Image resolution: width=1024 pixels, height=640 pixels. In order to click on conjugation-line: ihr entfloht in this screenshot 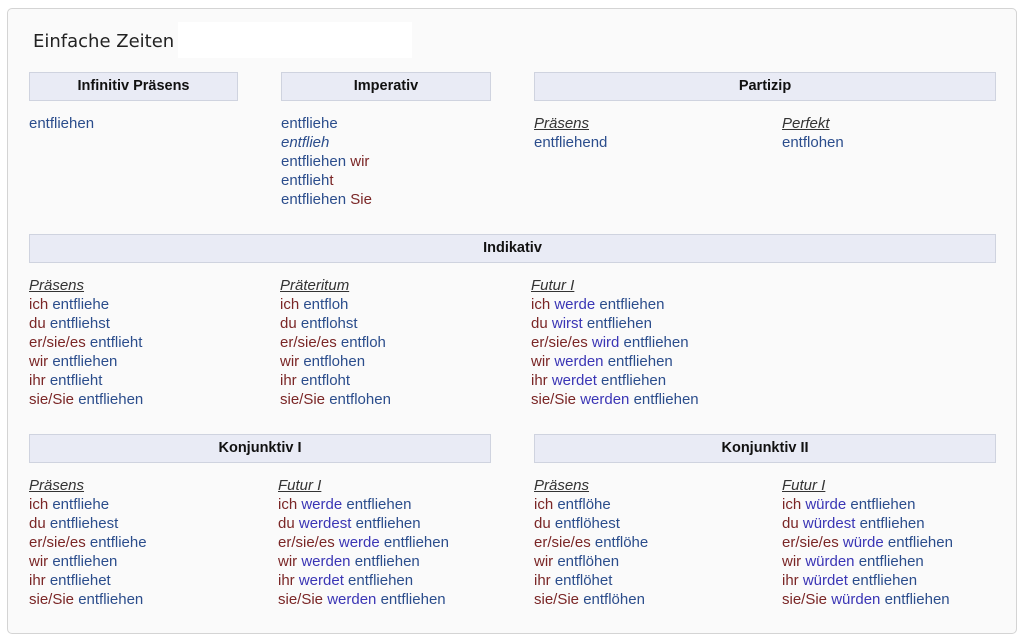, I will do `click(335, 380)`.